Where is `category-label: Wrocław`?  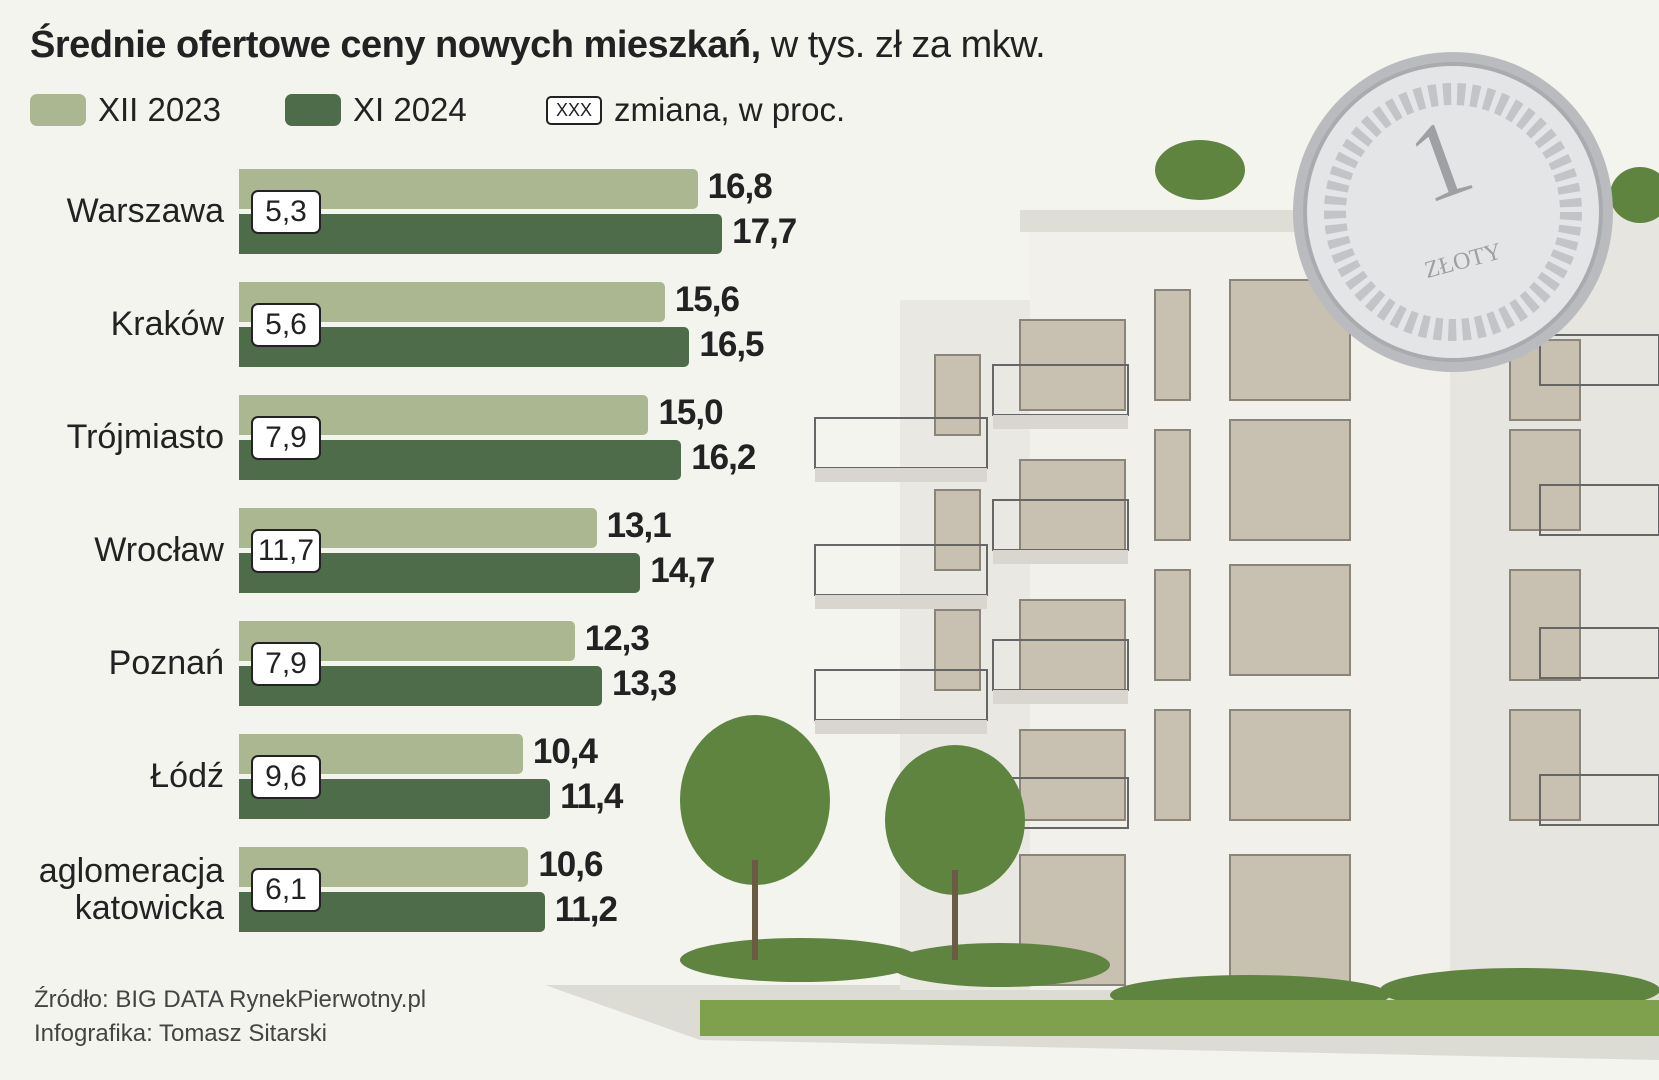 category-label: Wrocław is located at coordinates (159, 550).